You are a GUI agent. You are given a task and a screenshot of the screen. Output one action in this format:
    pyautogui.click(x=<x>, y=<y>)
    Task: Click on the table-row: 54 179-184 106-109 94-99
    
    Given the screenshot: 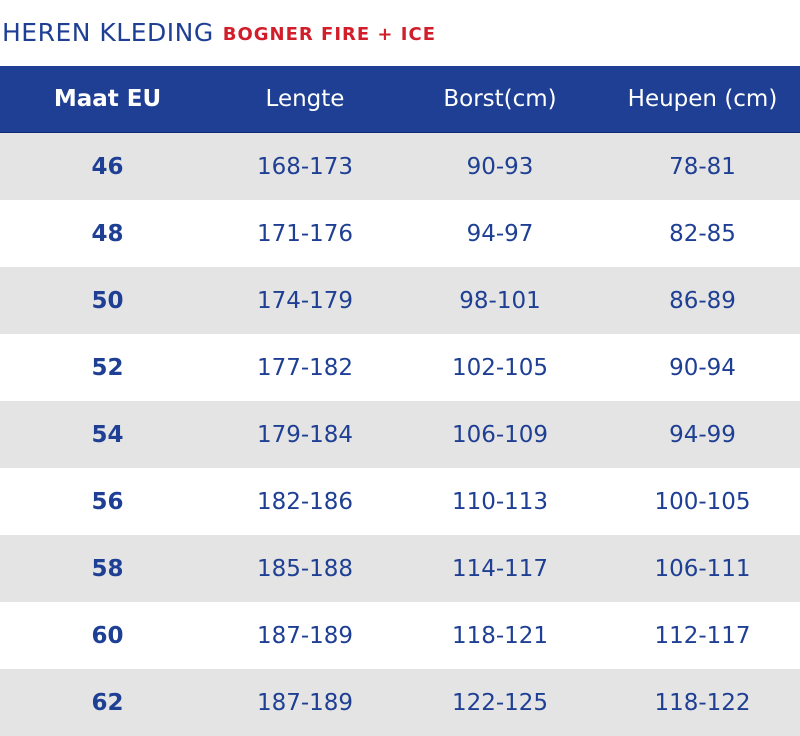 What is the action you would take?
    pyautogui.click(x=400, y=434)
    